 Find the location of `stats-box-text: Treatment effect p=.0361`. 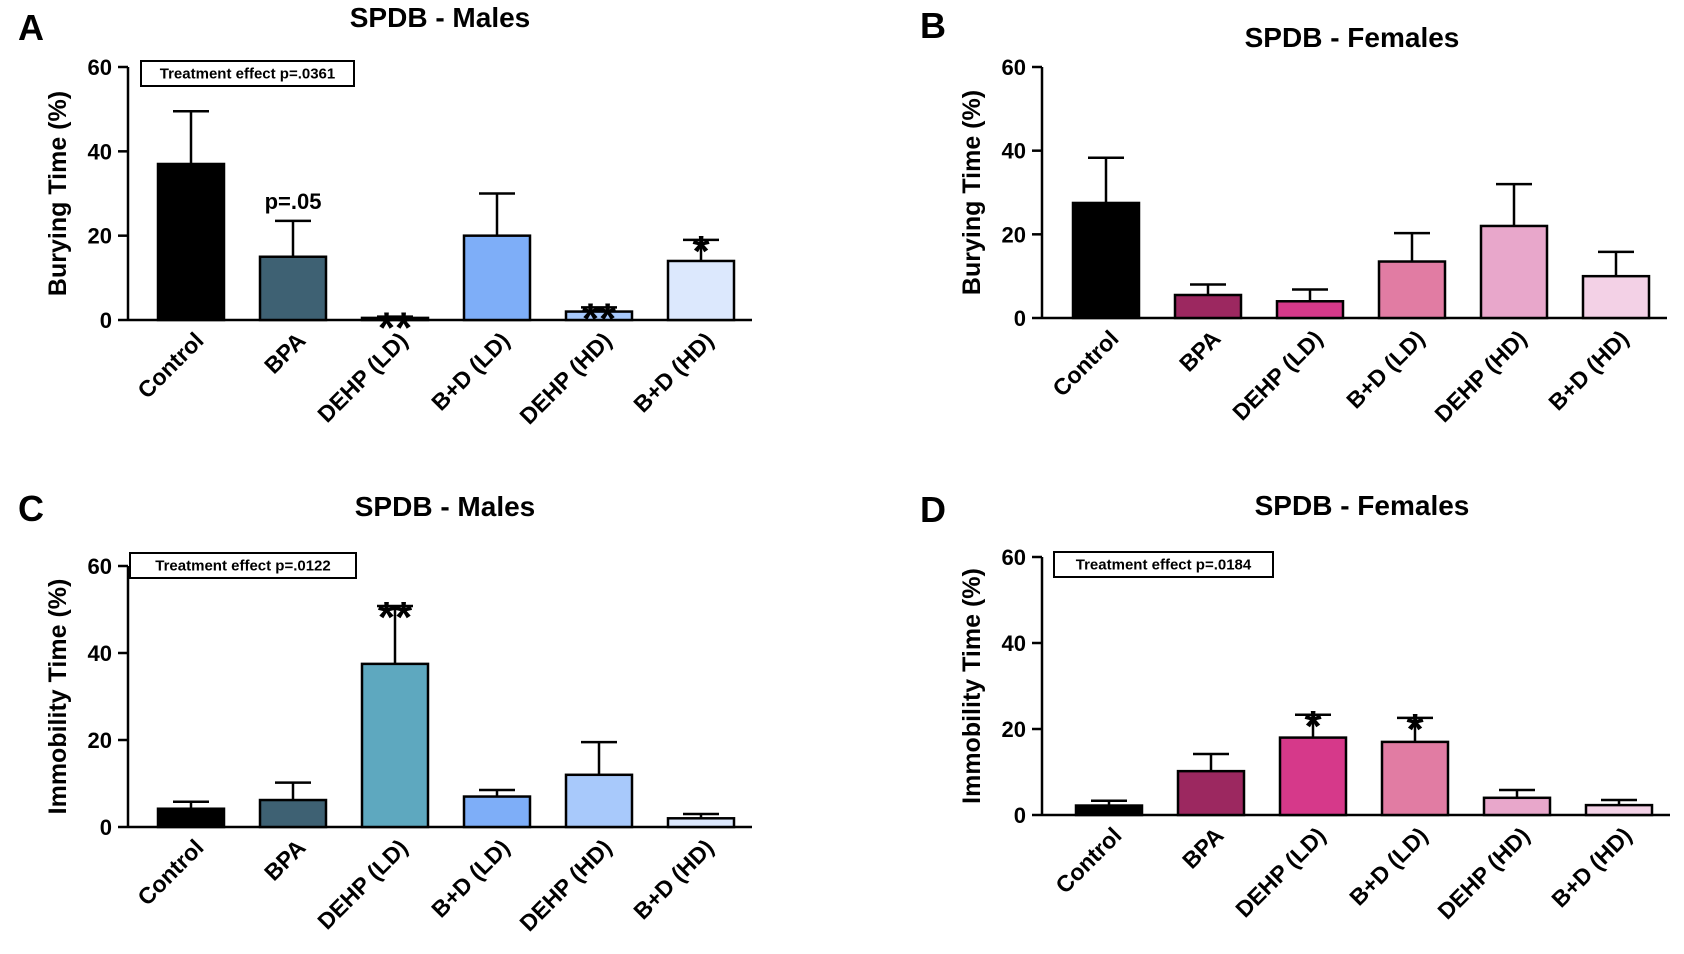

stats-box-text: Treatment effect p=.0361 is located at coordinates (248, 74).